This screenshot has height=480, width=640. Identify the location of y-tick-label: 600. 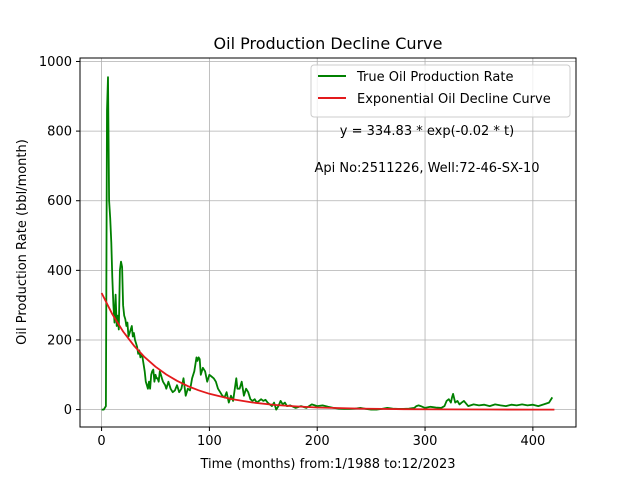
(59, 201).